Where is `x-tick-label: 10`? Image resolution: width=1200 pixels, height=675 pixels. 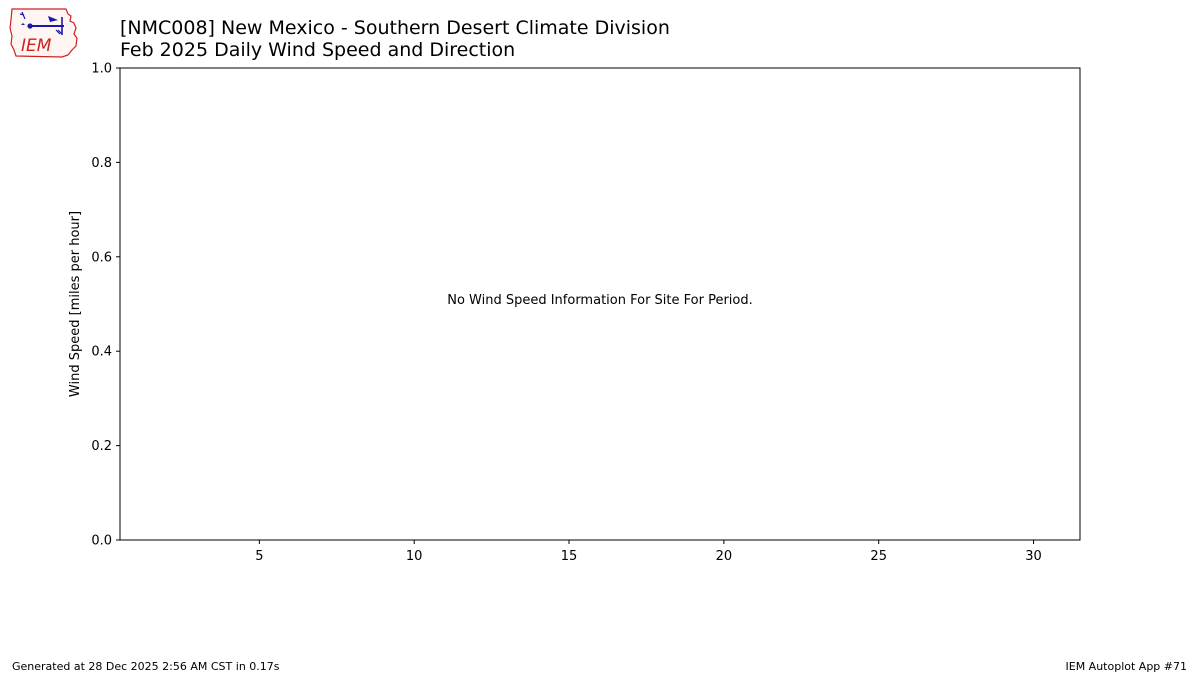 x-tick-label: 10 is located at coordinates (414, 556).